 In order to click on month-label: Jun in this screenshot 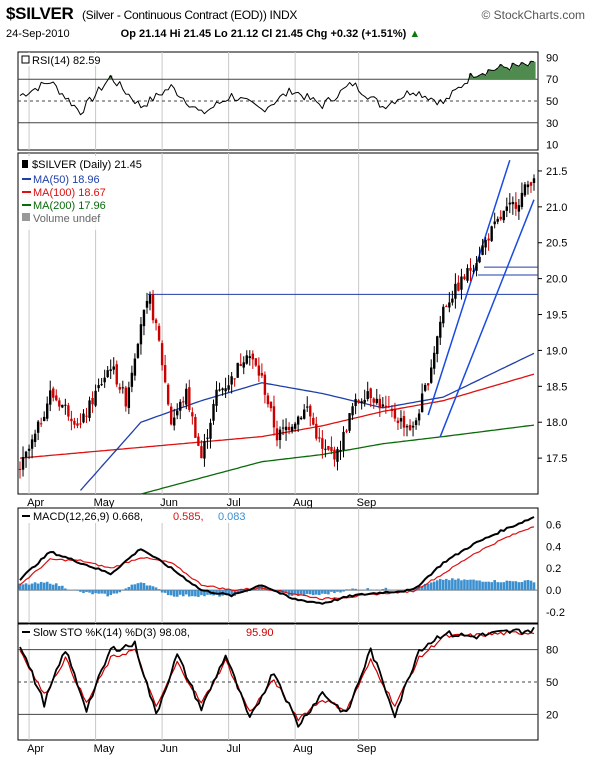, I will do `click(169, 503)`.